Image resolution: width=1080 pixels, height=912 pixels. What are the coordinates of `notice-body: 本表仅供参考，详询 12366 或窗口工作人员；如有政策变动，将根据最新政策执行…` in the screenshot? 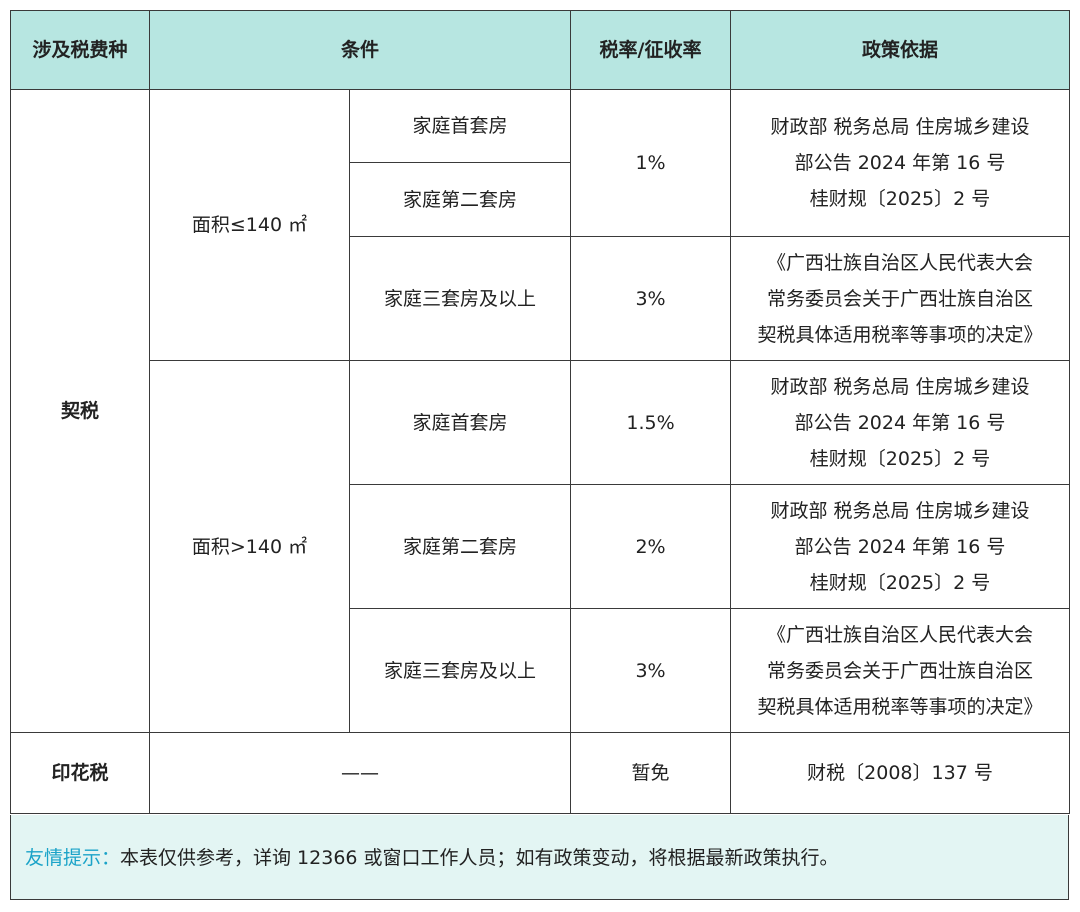 It's located at (479, 858).